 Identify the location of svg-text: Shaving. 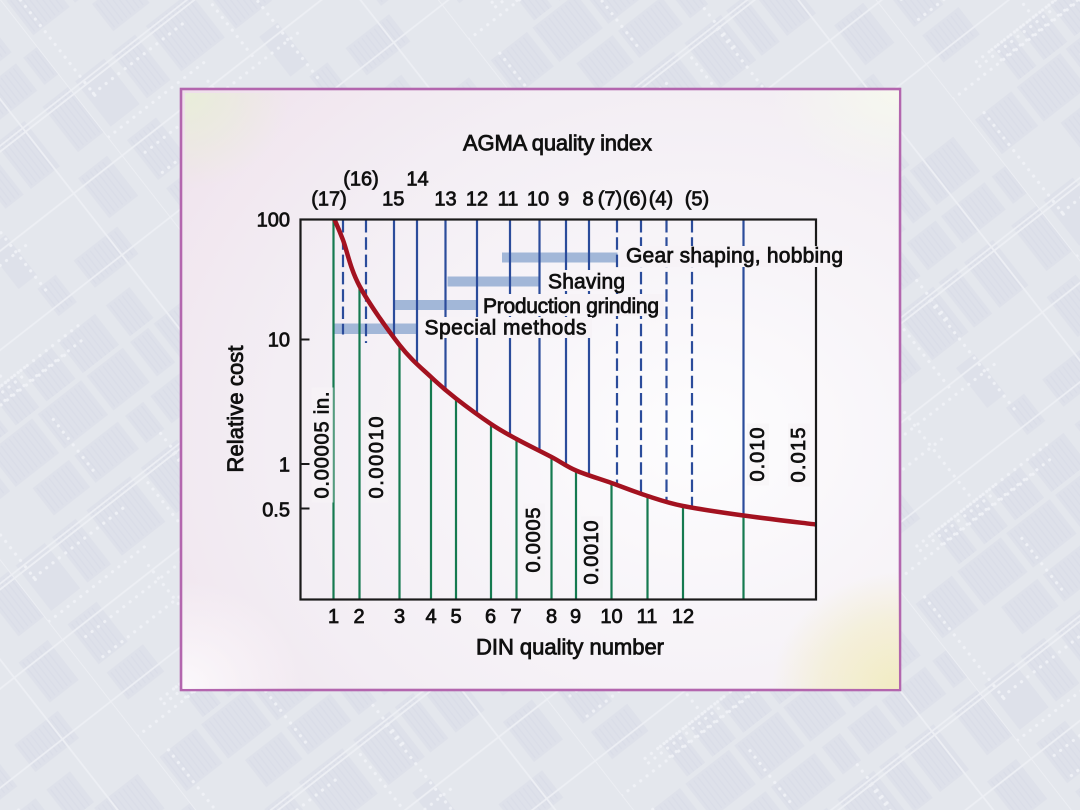
(586, 282).